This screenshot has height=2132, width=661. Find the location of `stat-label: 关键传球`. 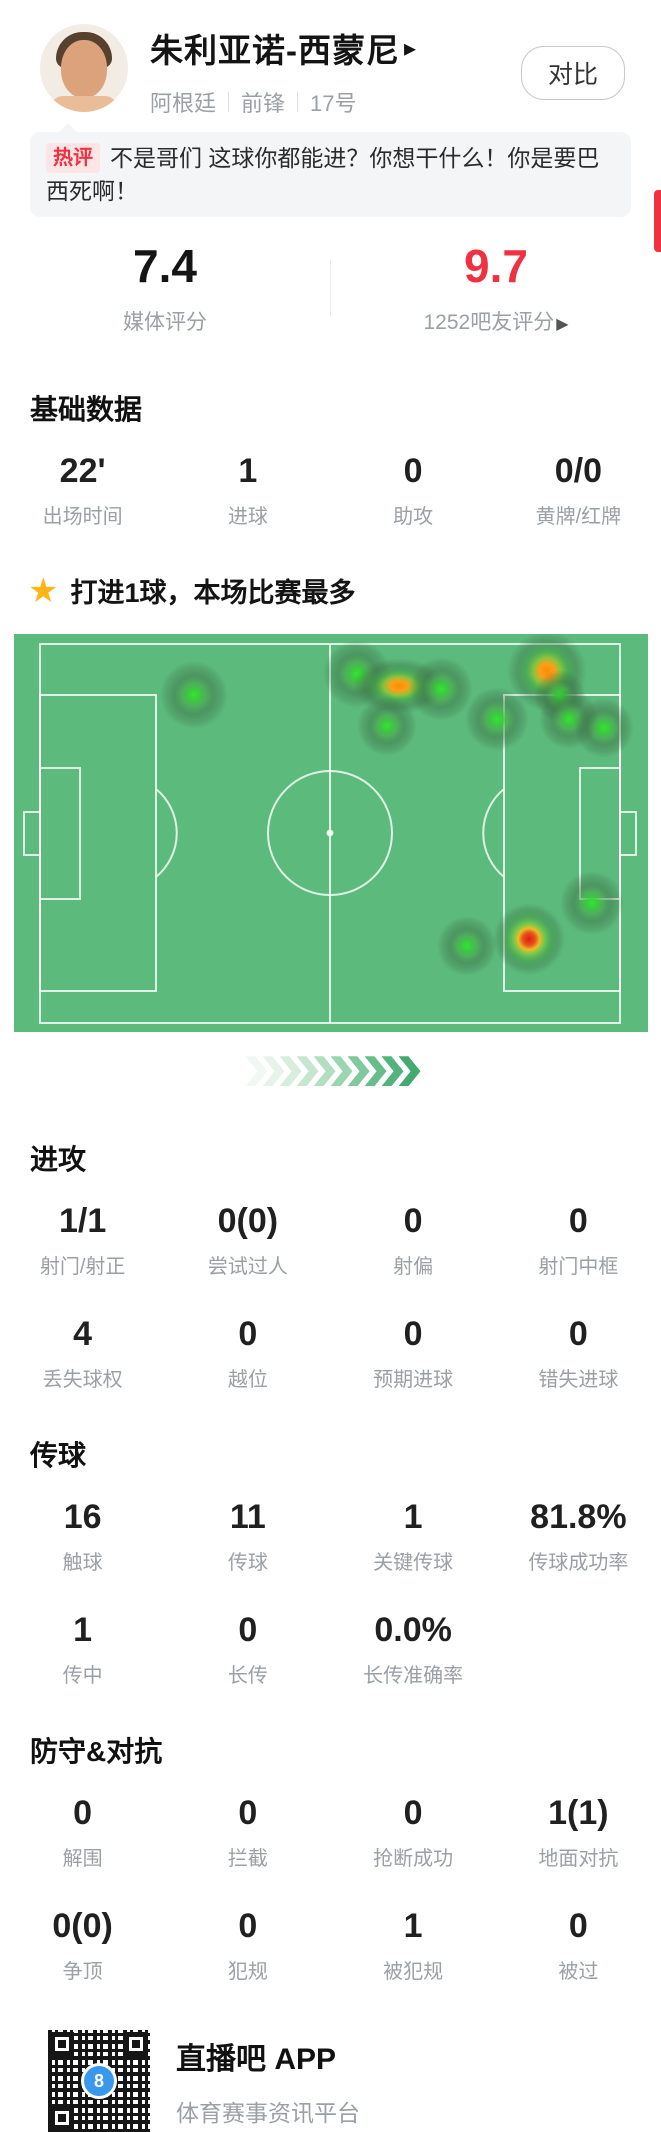

stat-label: 关键传球 is located at coordinates (413, 1563).